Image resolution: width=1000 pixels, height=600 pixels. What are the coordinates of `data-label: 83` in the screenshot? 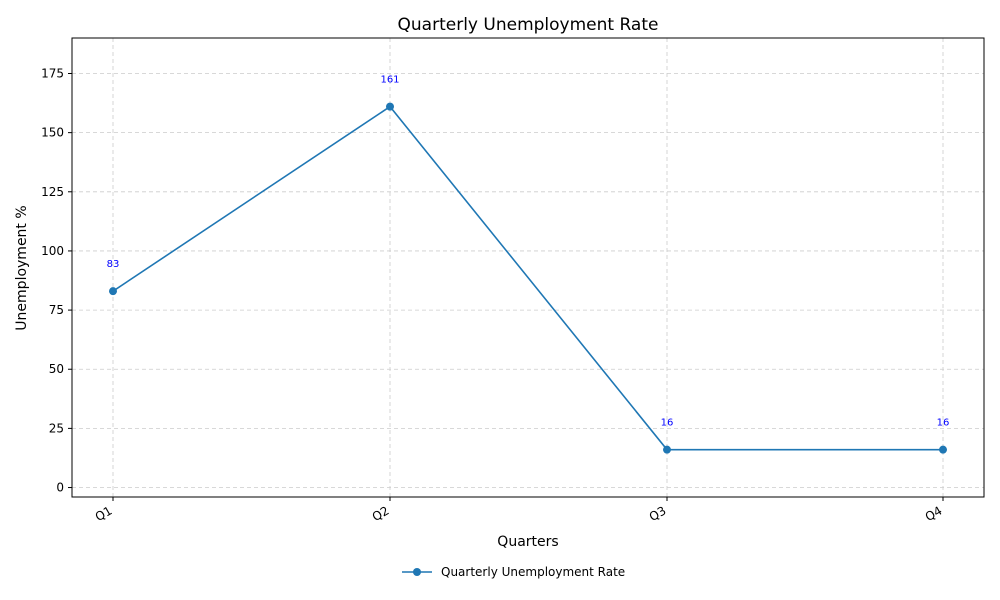 It's located at (113, 264).